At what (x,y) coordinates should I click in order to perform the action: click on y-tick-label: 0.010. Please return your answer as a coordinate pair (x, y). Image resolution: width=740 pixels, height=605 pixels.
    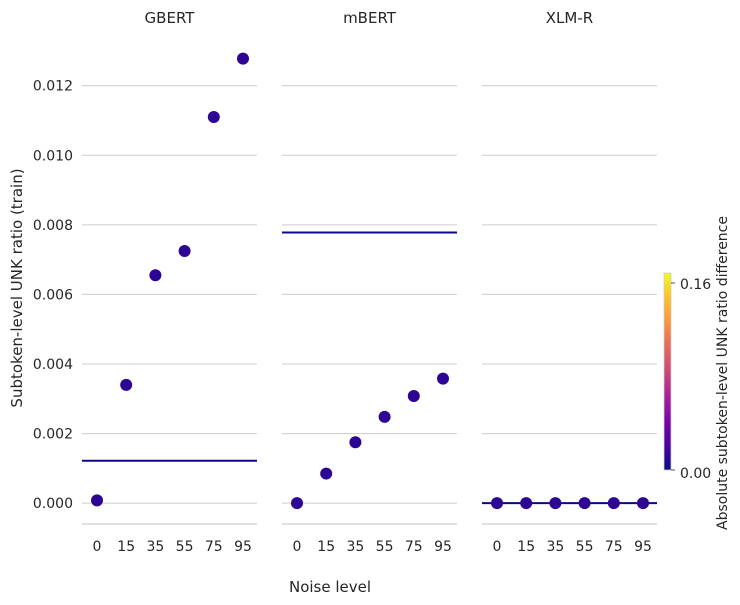
    Looking at the image, I should click on (53, 156).